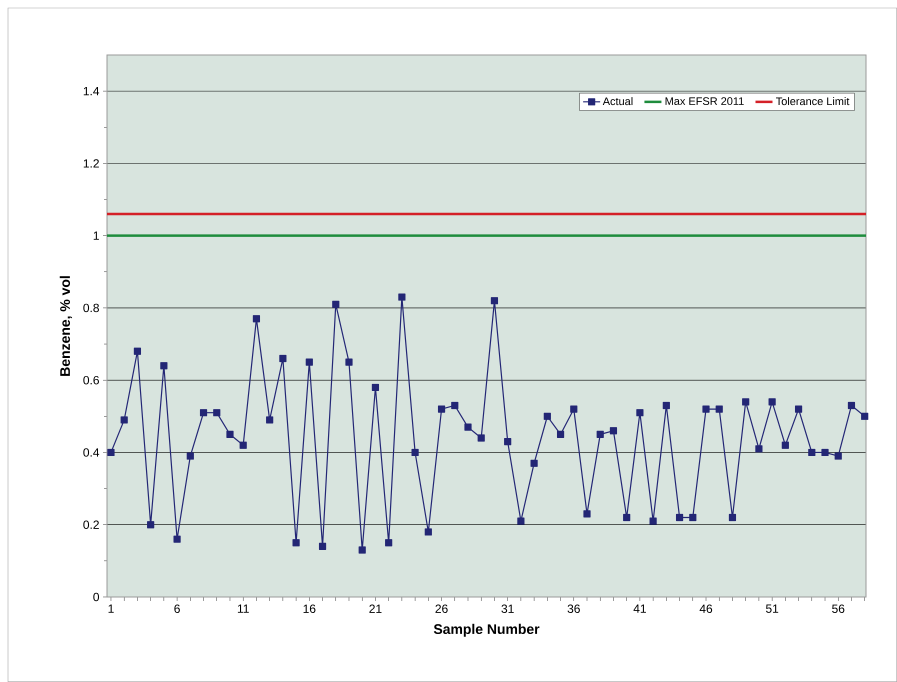 This screenshot has height=682, width=897. What do you see at coordinates (838, 608) in the screenshot?
I see `x-tick-label: 56` at bounding box center [838, 608].